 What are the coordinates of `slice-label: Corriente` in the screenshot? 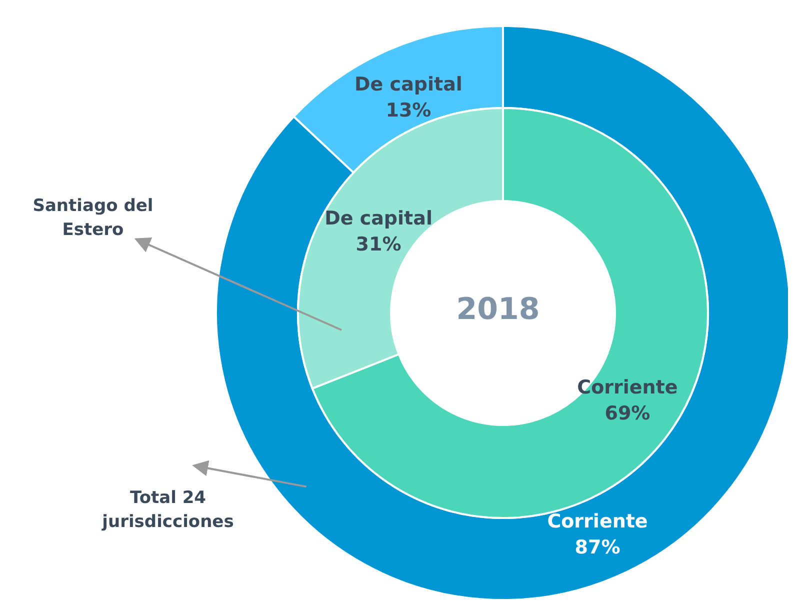 It's located at (597, 521).